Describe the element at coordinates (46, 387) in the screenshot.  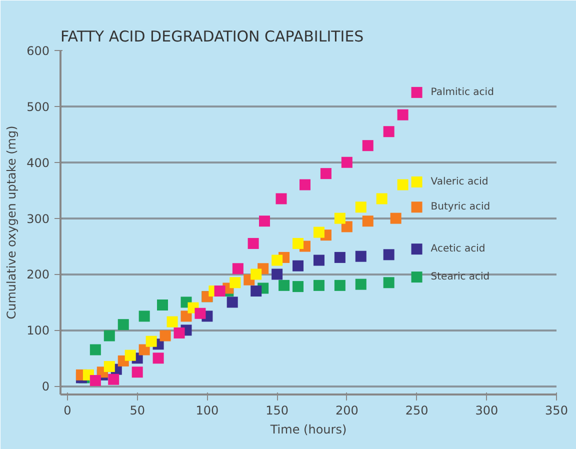
I see `y-tick-label: 0` at that location.